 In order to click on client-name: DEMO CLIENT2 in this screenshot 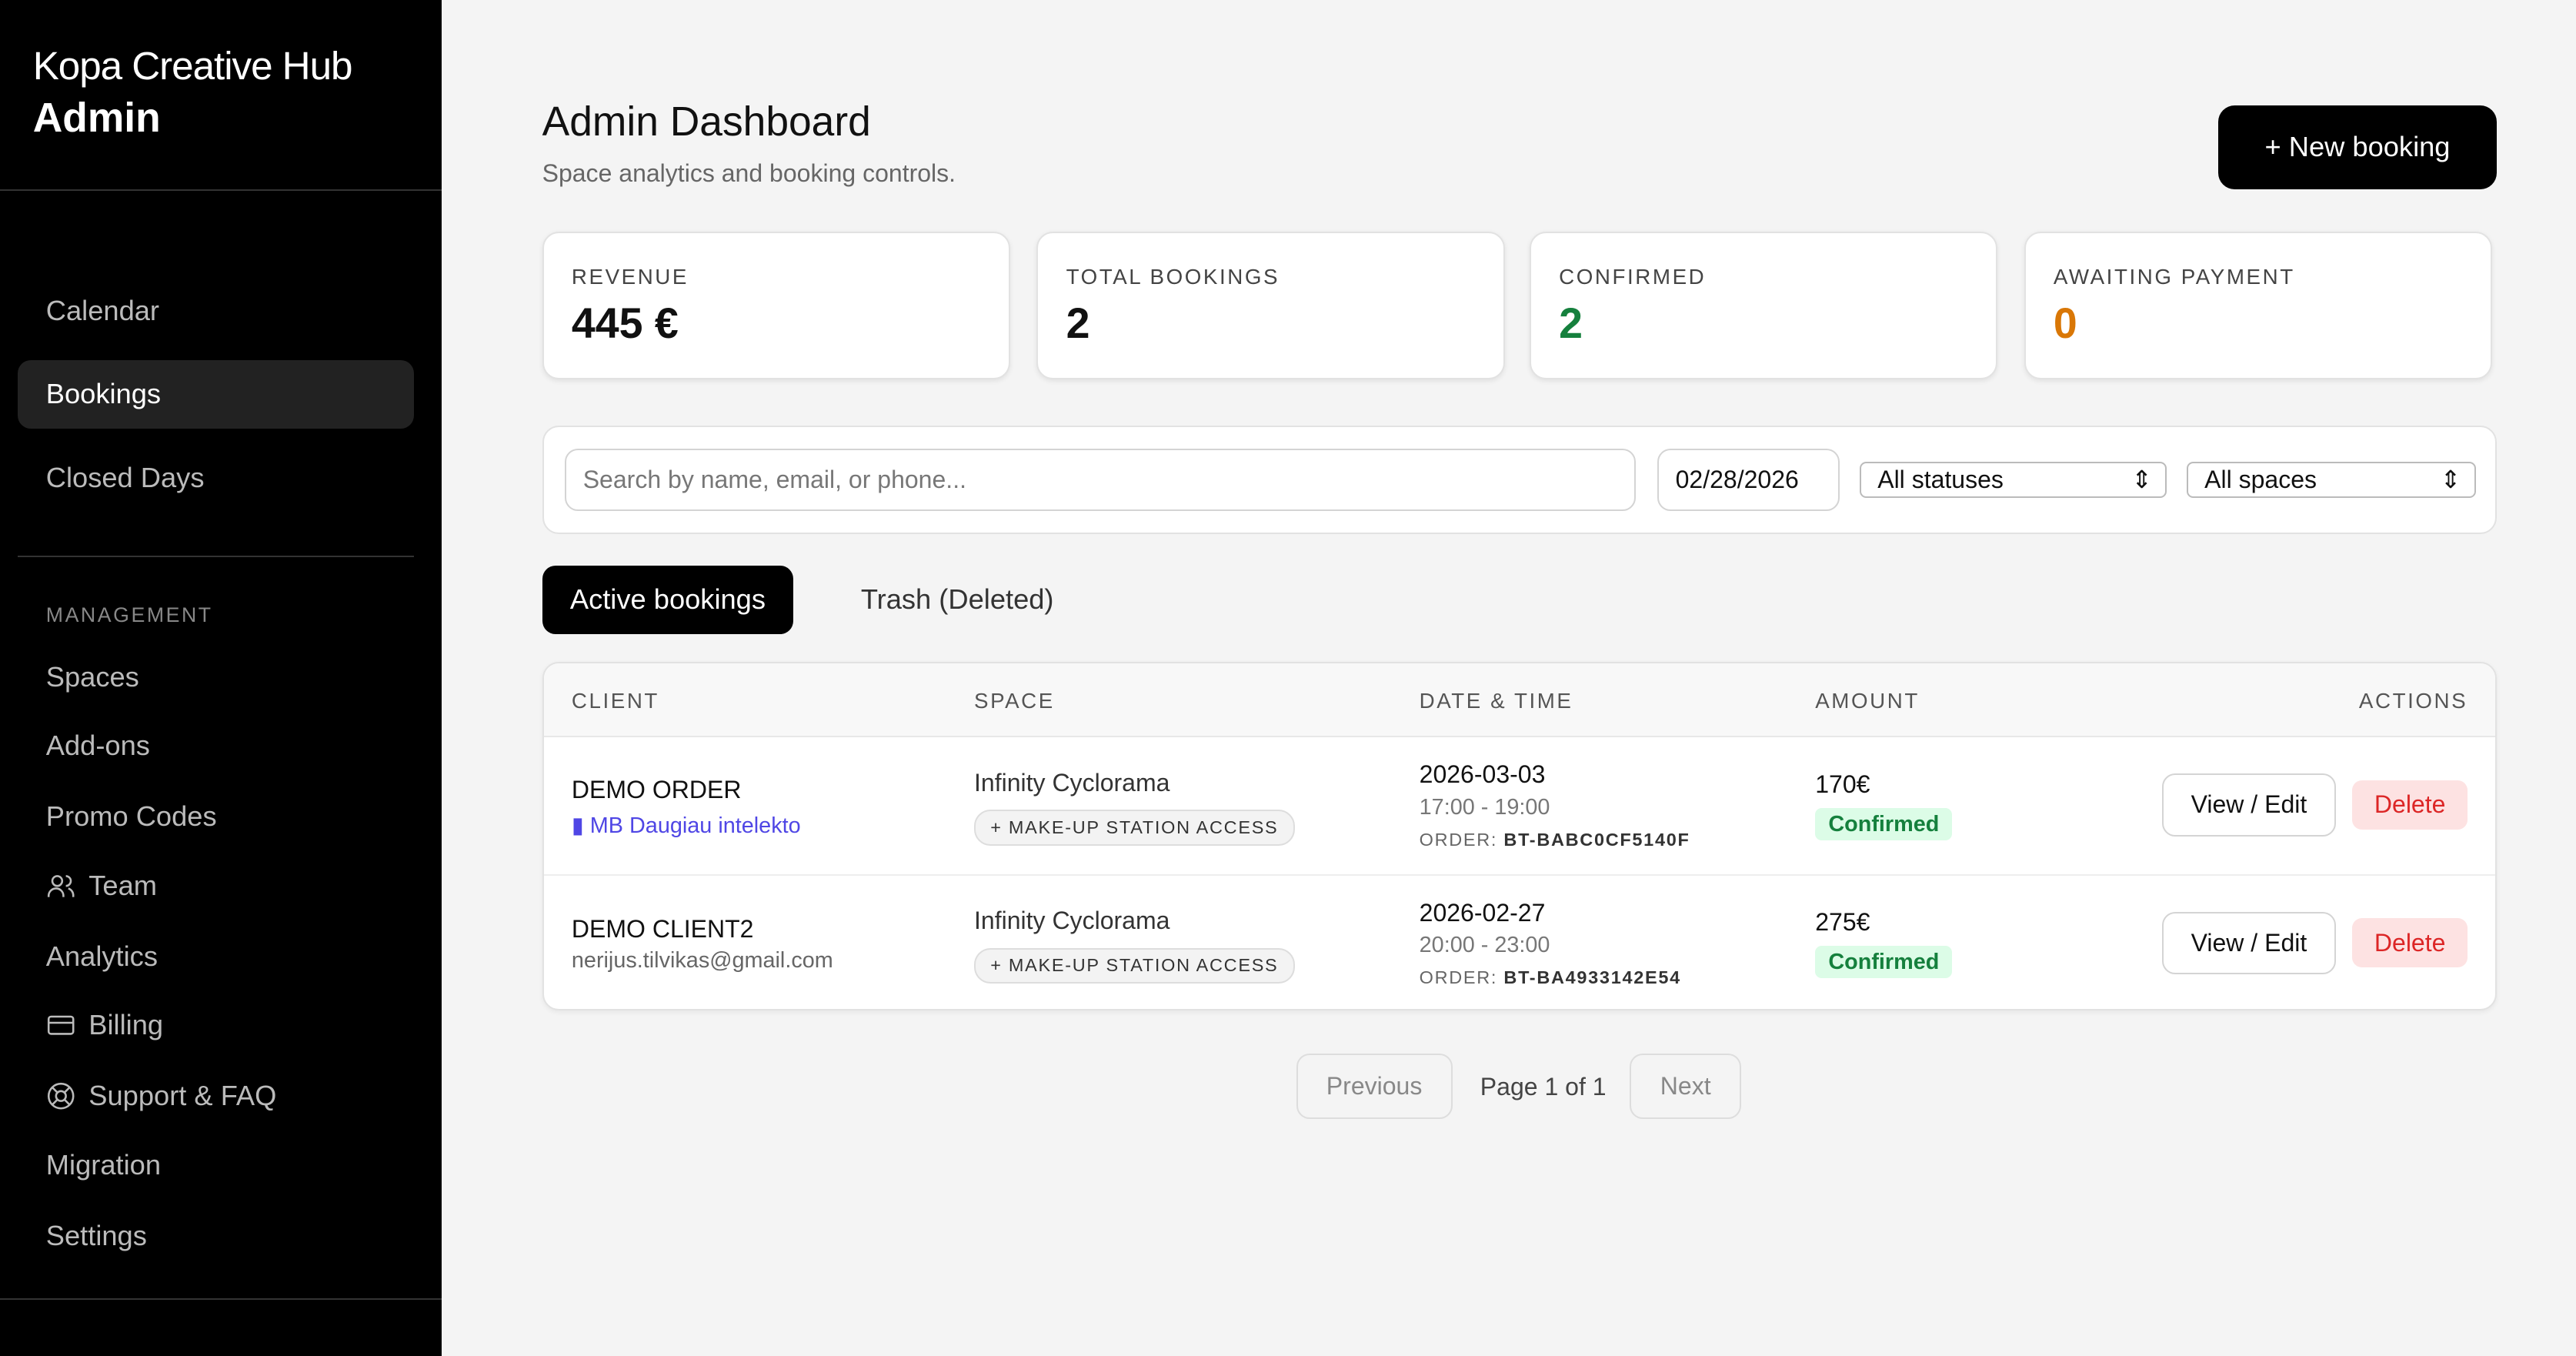, I will do `click(663, 928)`.